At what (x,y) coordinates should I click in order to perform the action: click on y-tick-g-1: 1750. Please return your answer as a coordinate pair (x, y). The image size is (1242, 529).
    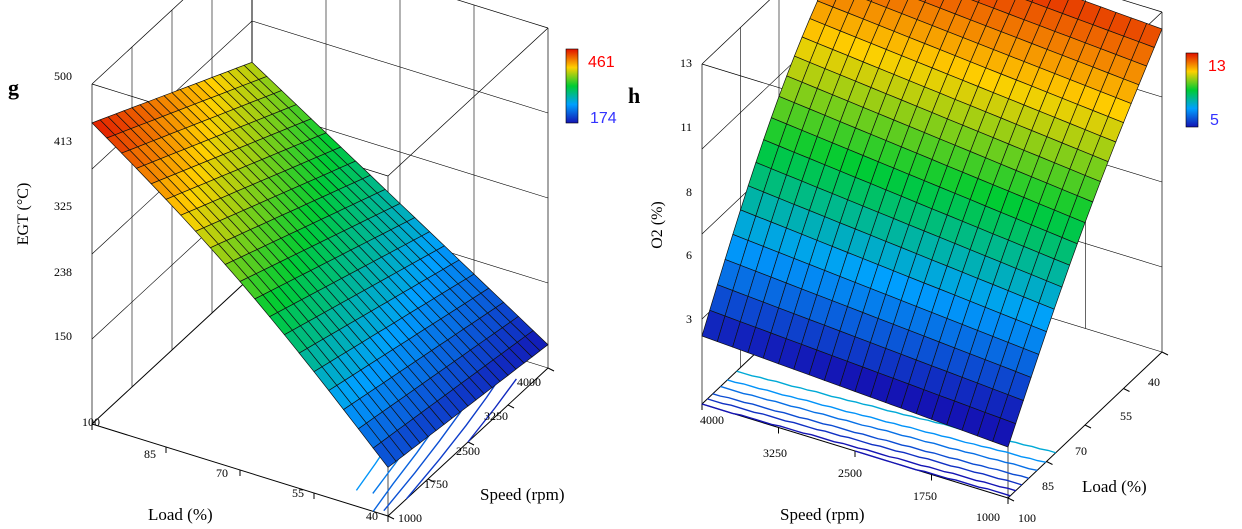
    Looking at the image, I should click on (436, 484).